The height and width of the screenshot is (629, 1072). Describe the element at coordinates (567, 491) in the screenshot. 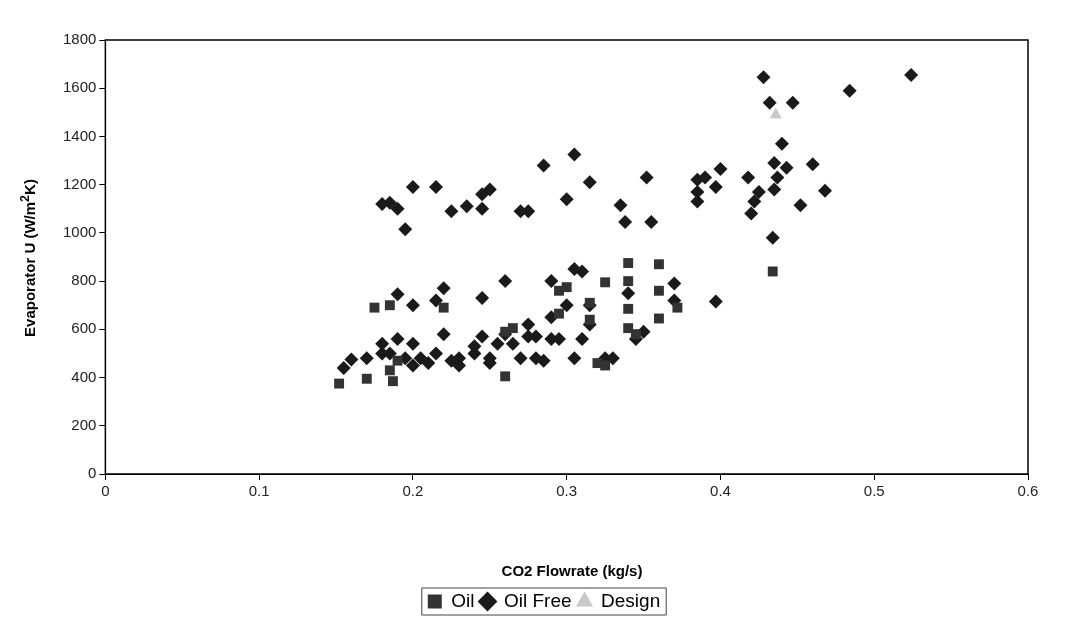

I see `x-tick-label: 0.3` at that location.